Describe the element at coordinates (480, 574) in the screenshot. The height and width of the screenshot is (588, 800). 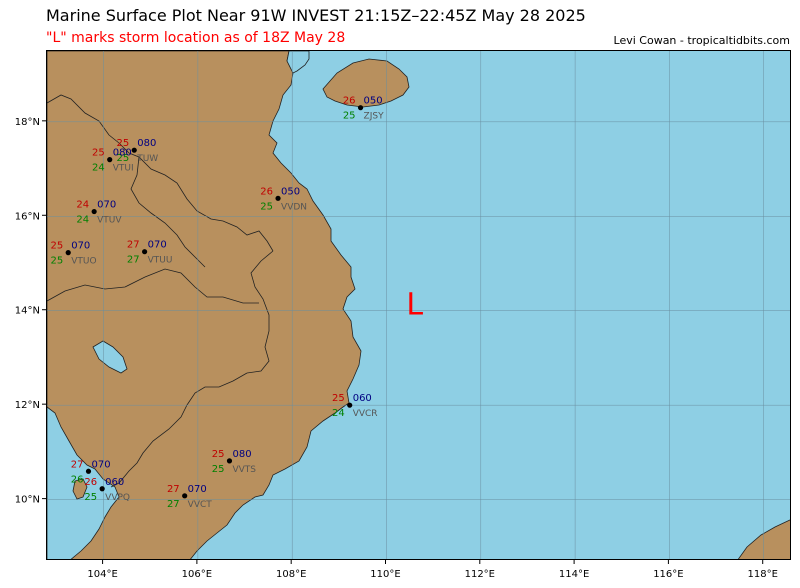
I see `lon-tick-label: 112°E` at that location.